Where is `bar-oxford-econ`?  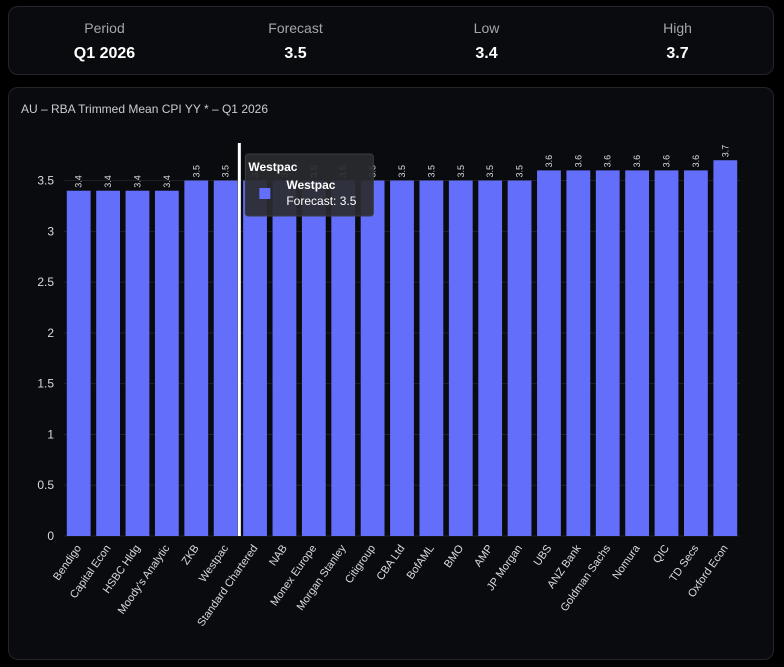
bar-oxford-econ is located at coordinates (725, 348).